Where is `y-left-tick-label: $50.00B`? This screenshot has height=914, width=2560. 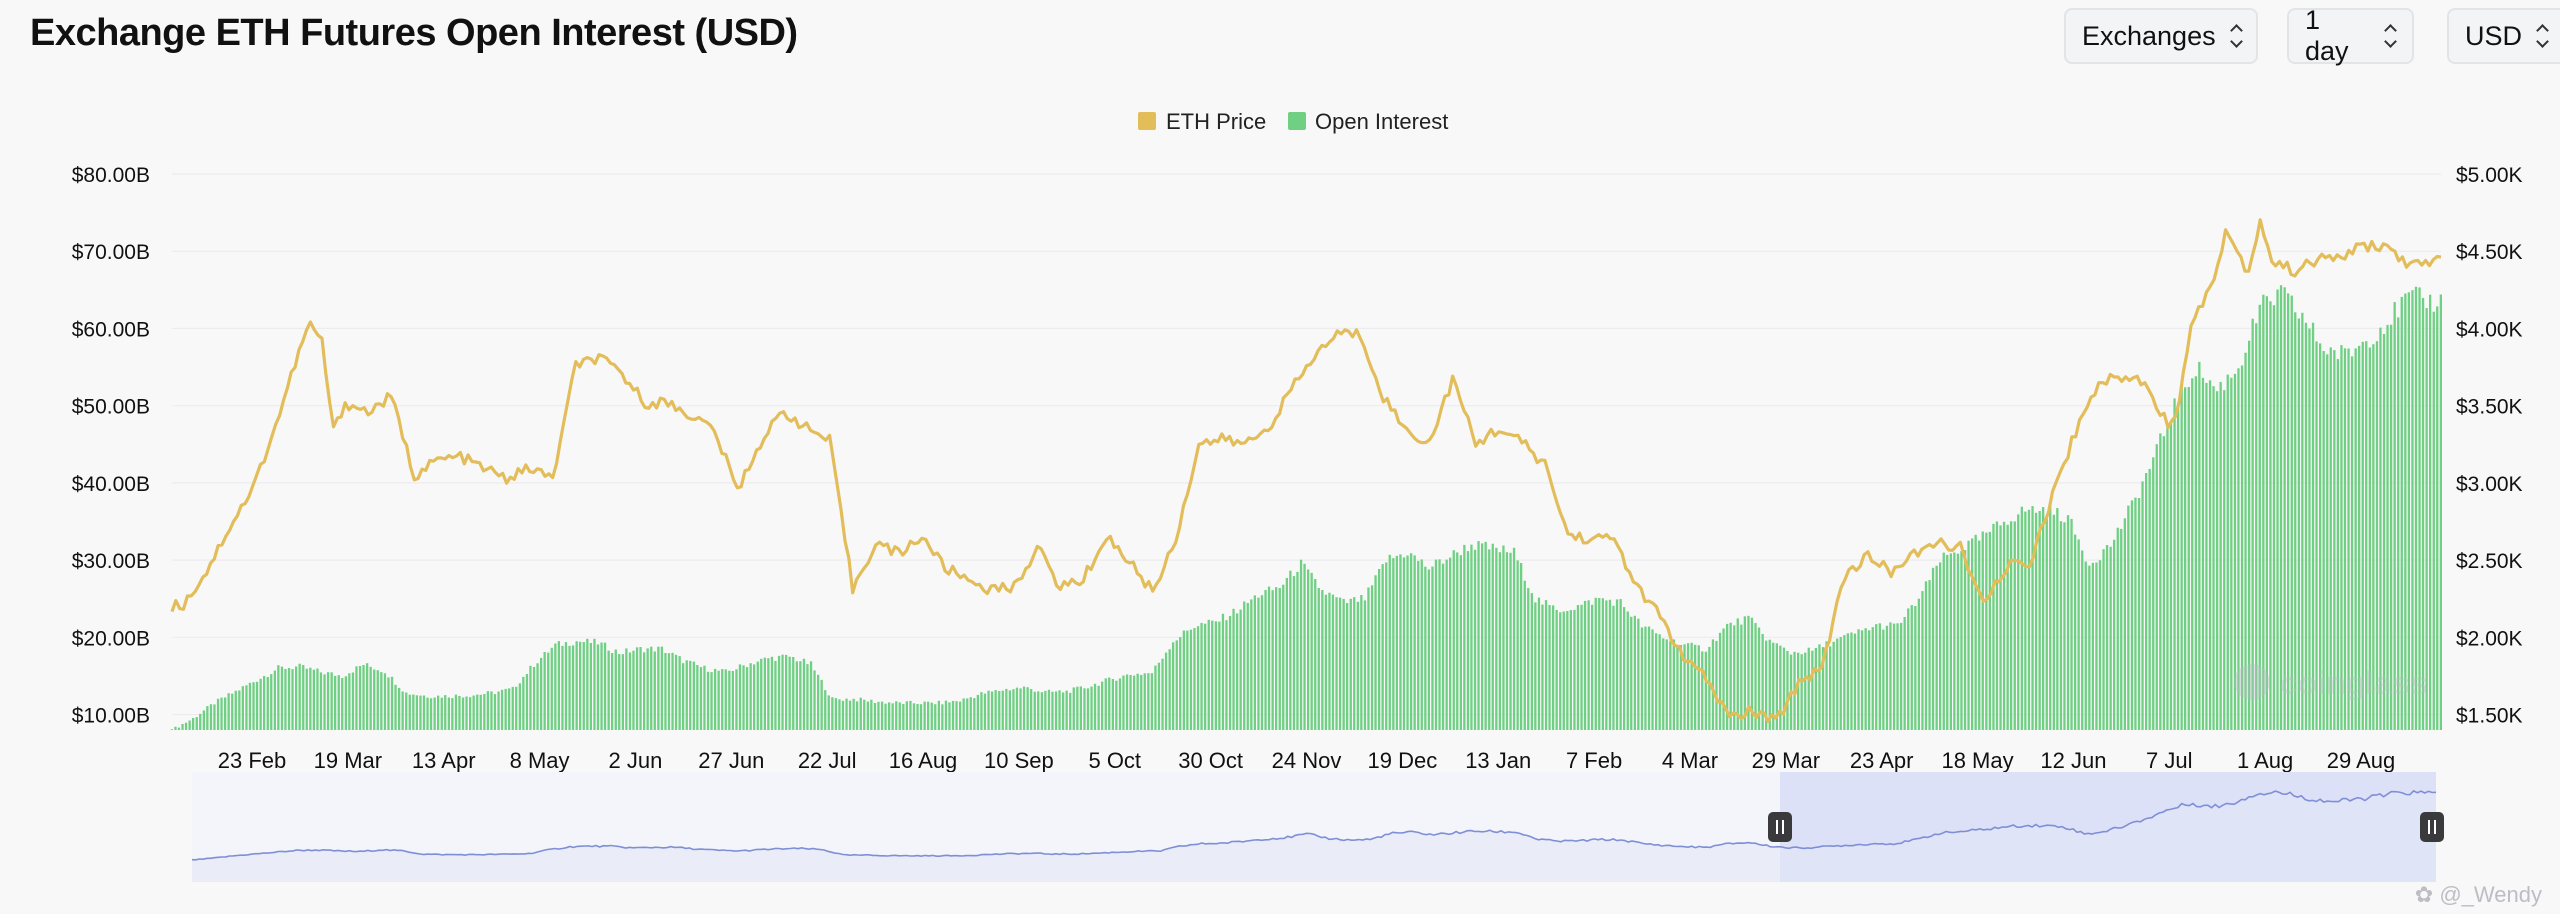 y-left-tick-label: $50.00B is located at coordinates (111, 407).